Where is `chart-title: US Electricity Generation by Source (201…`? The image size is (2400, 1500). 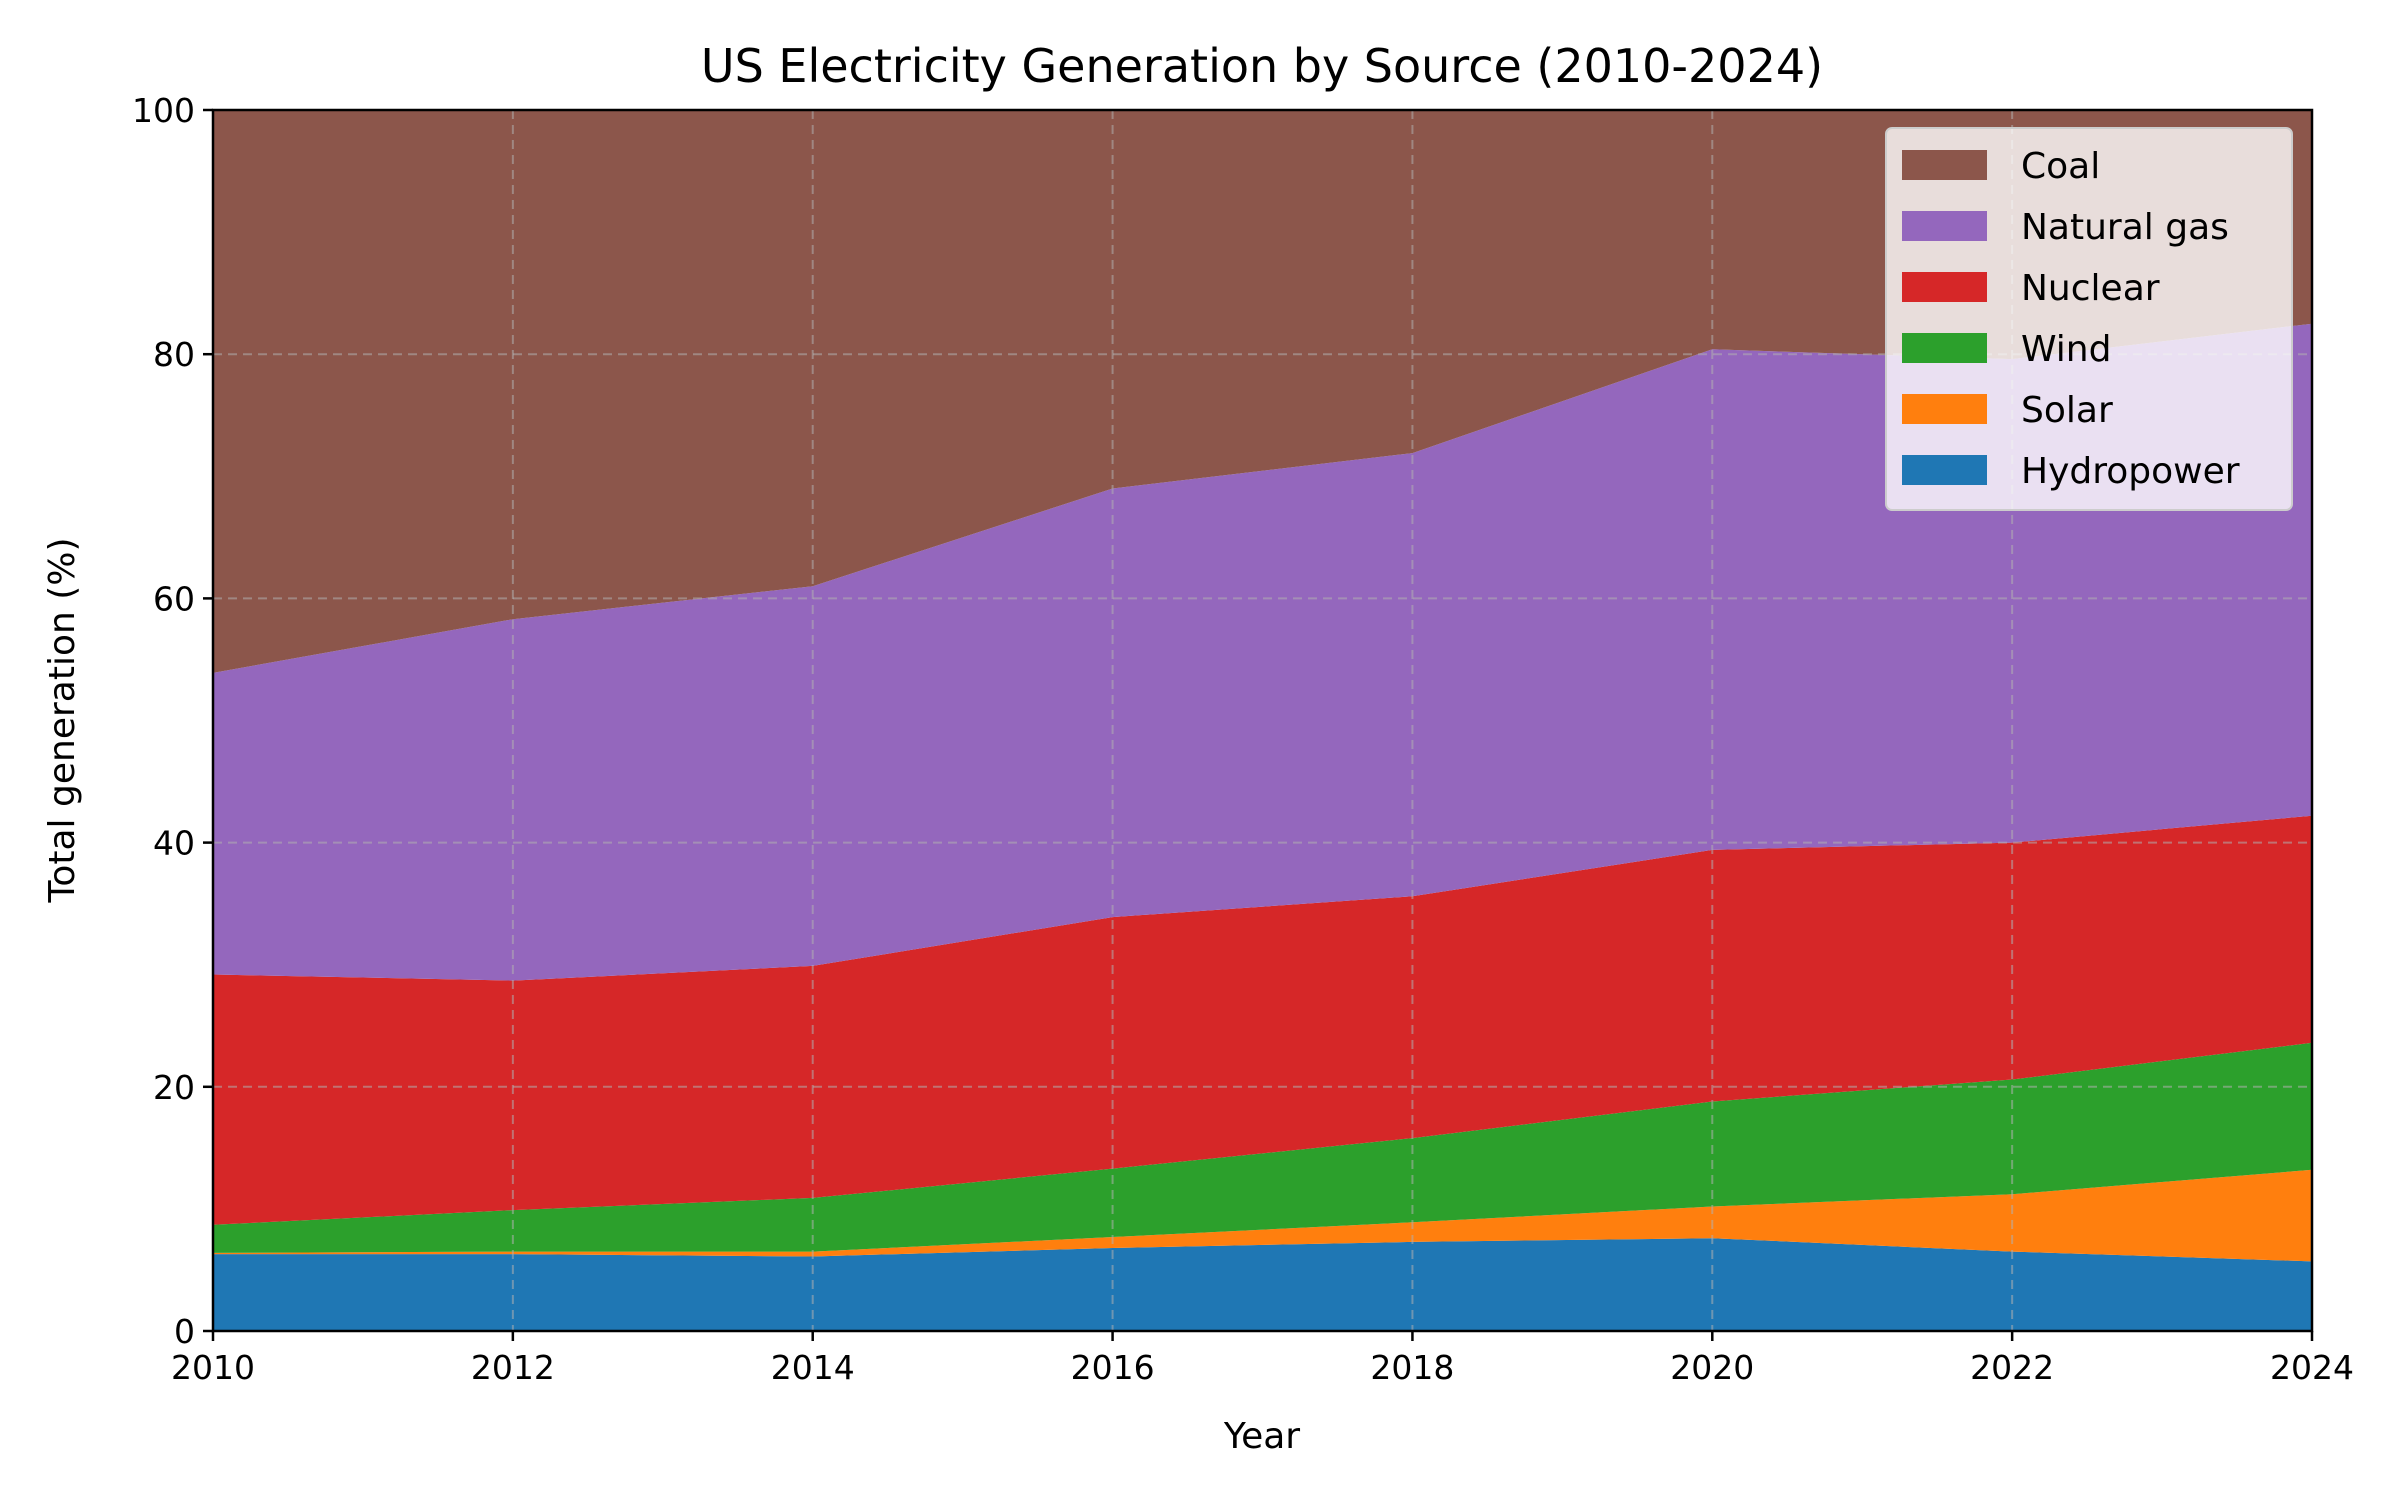 chart-title: US Electricity Generation by Source (201… is located at coordinates (1262, 66).